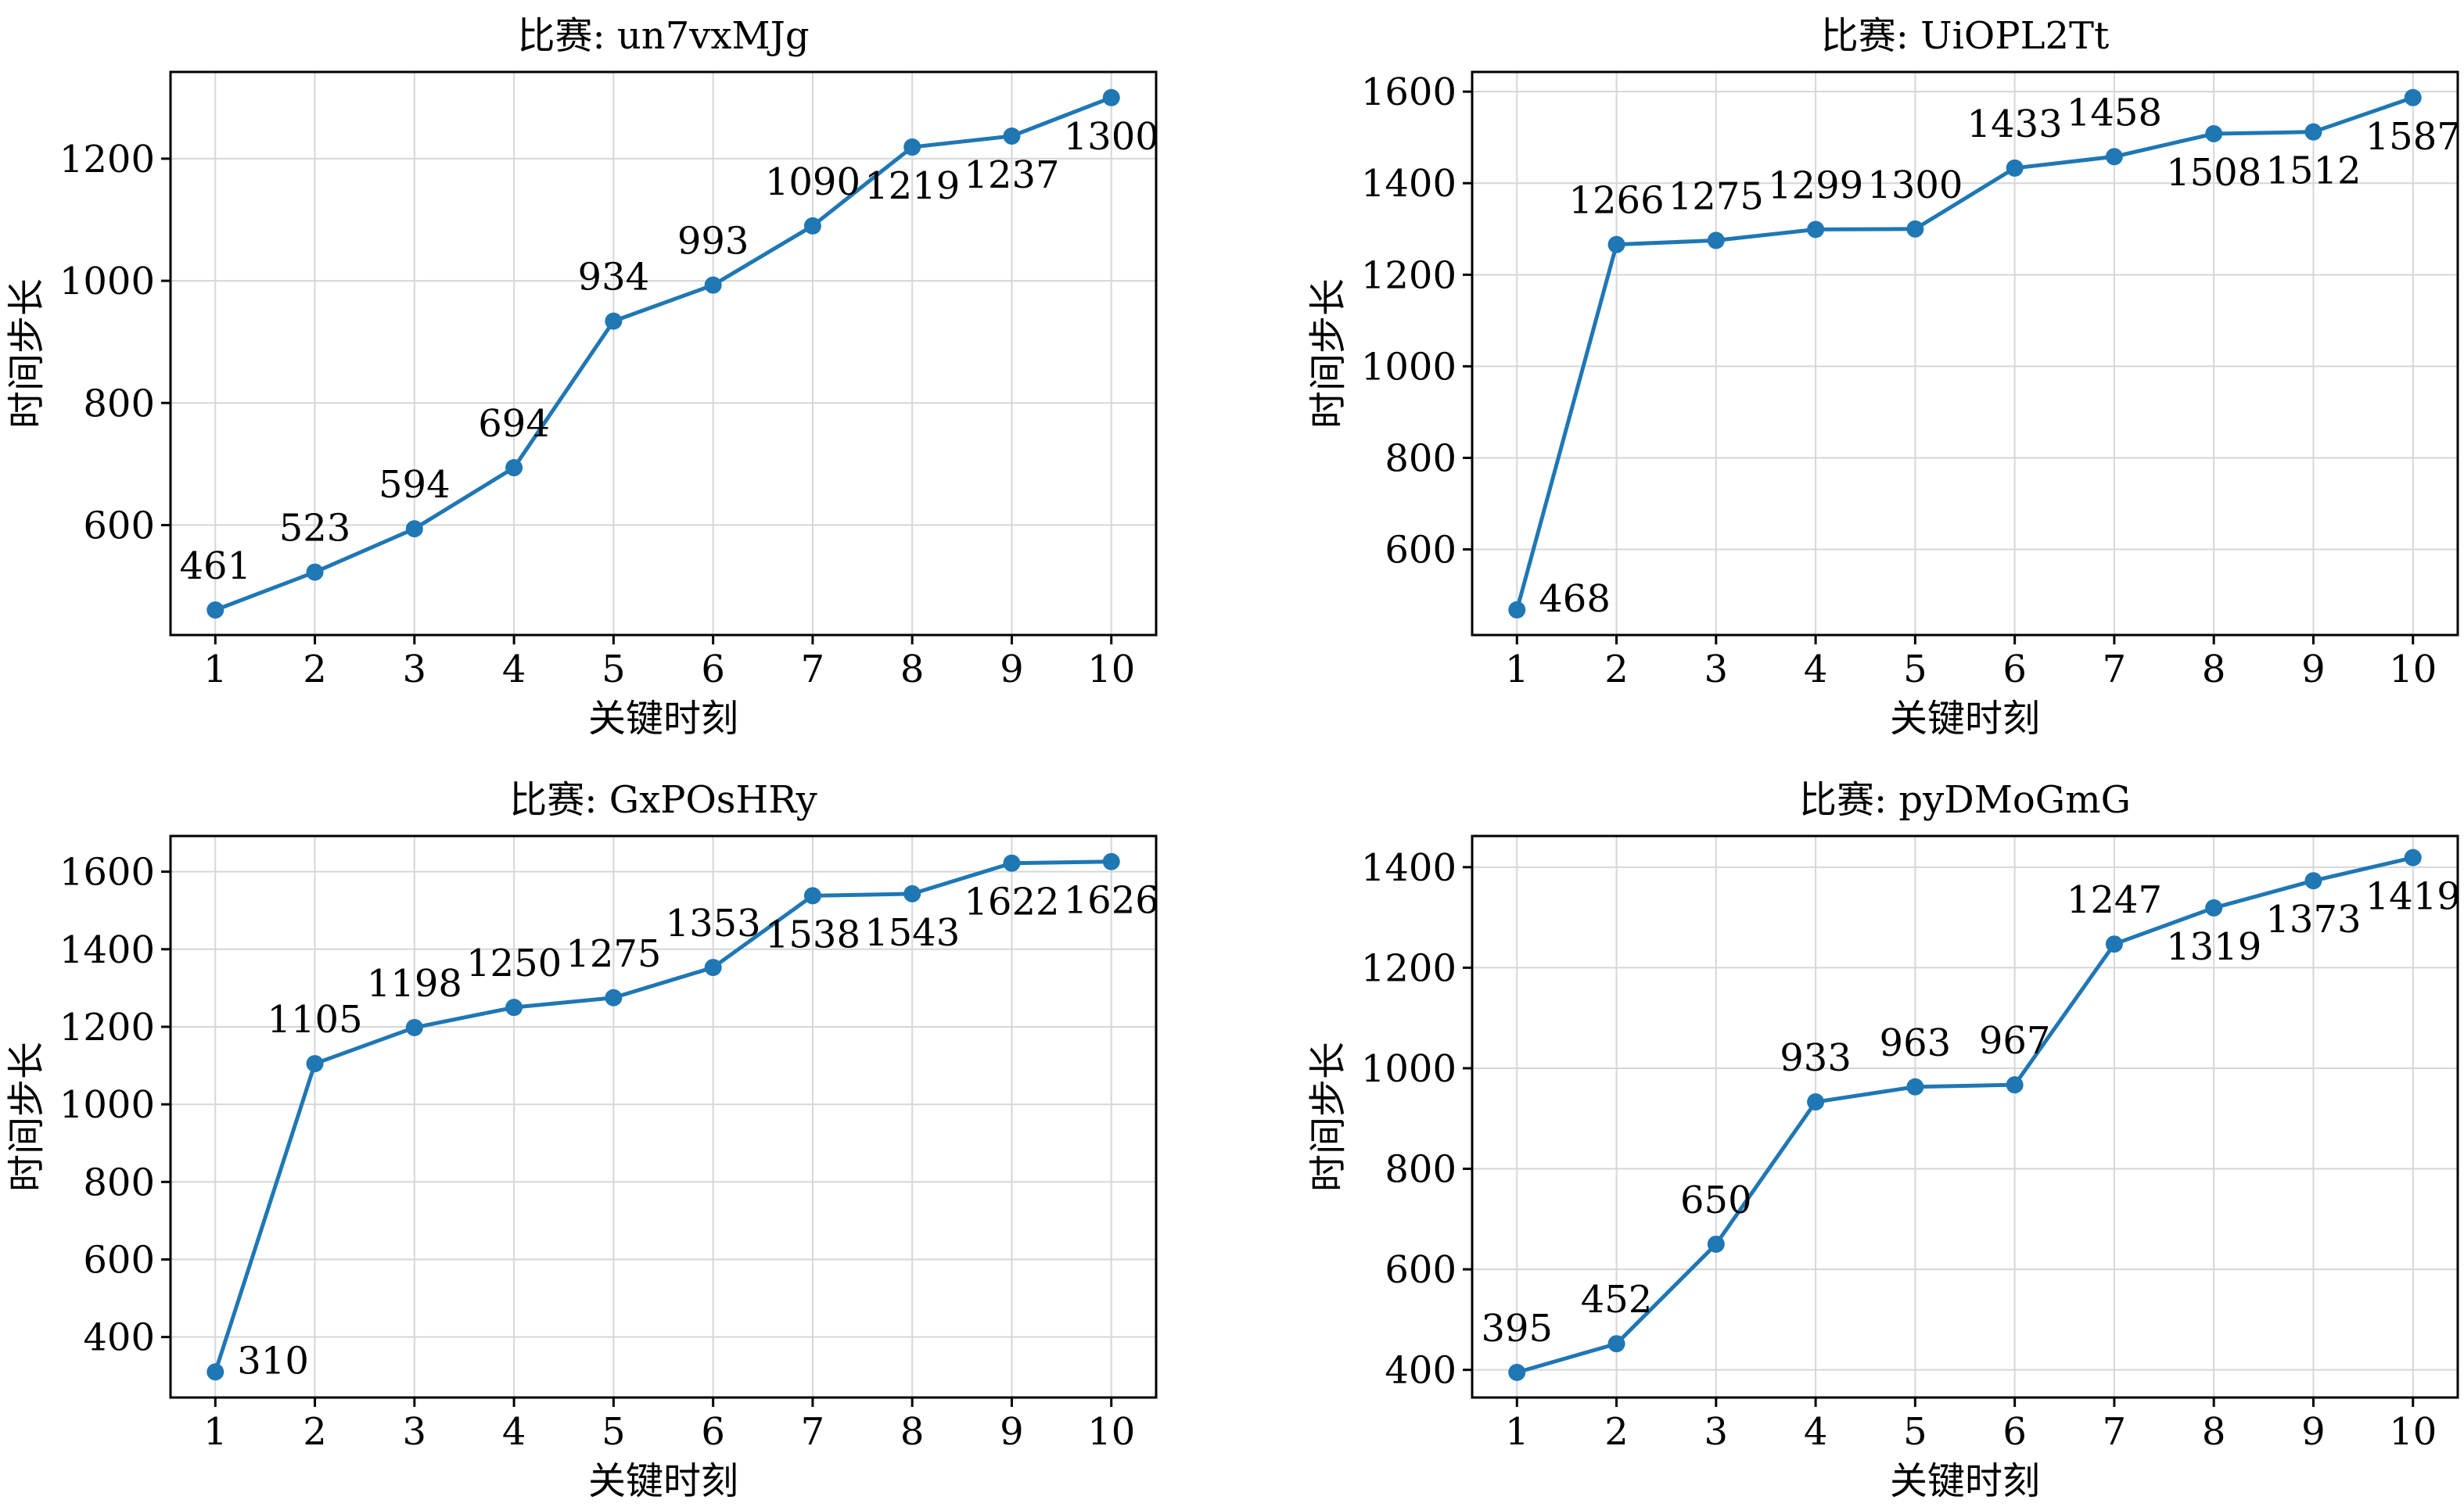 This screenshot has height=1507, width=2464. What do you see at coordinates (812, 182) in the screenshot?
I see `data-label: 1090` at bounding box center [812, 182].